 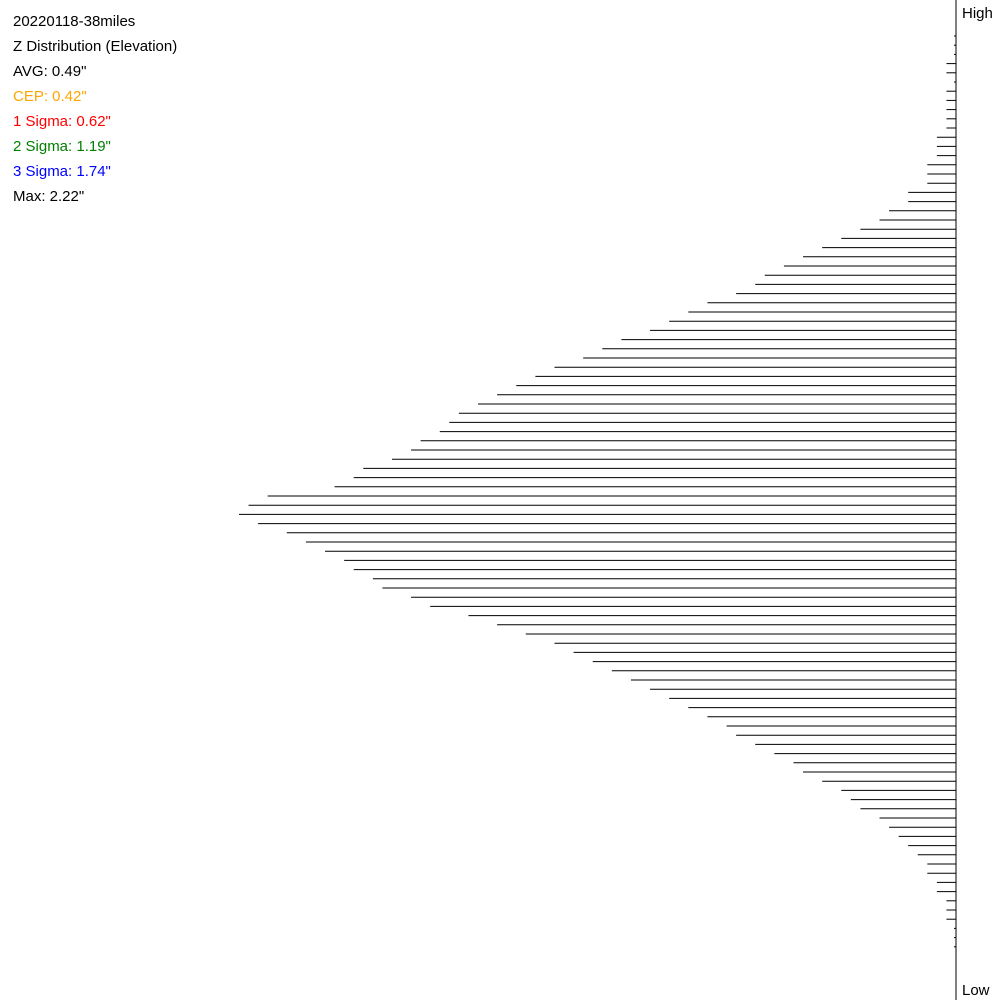 What do you see at coordinates (976, 990) in the screenshot?
I see `axis-low-label: Low` at bounding box center [976, 990].